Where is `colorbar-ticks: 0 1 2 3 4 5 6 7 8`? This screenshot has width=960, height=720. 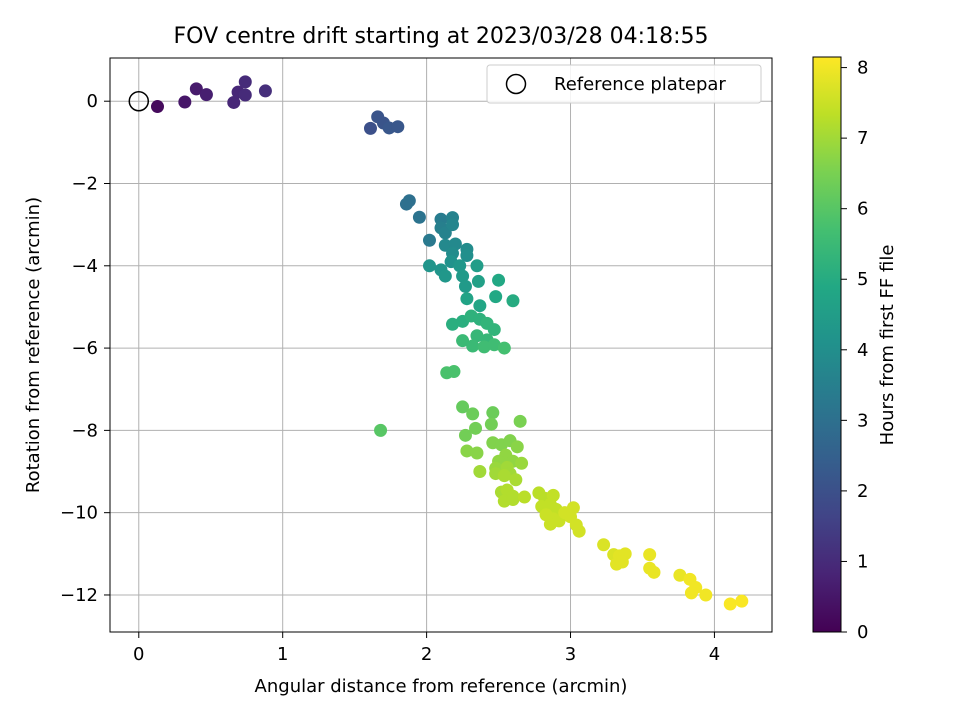
colorbar-ticks: 0 1 2 3 4 5 6 7 8 is located at coordinates (854, 350).